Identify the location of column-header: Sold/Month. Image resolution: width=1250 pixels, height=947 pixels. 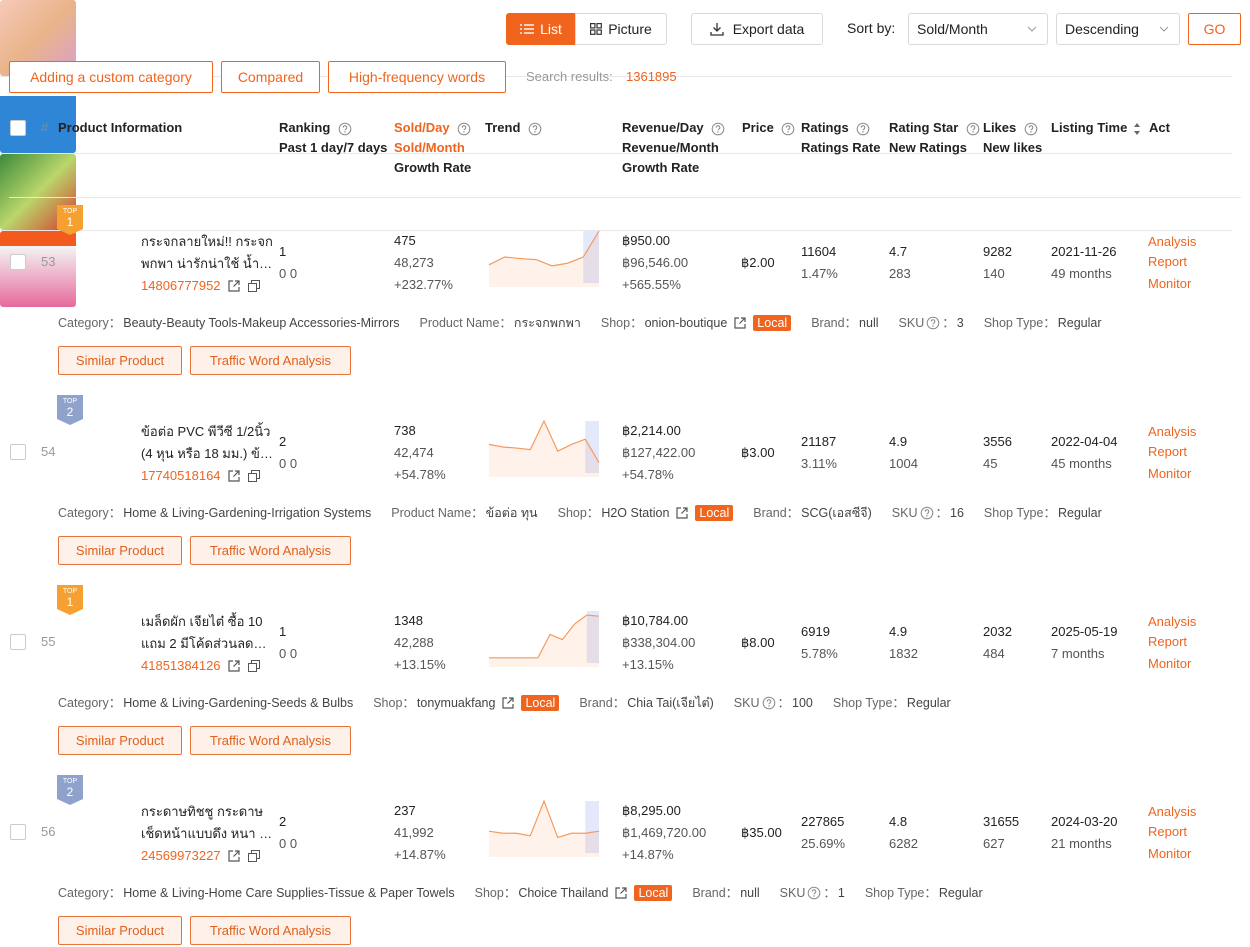
(429, 148).